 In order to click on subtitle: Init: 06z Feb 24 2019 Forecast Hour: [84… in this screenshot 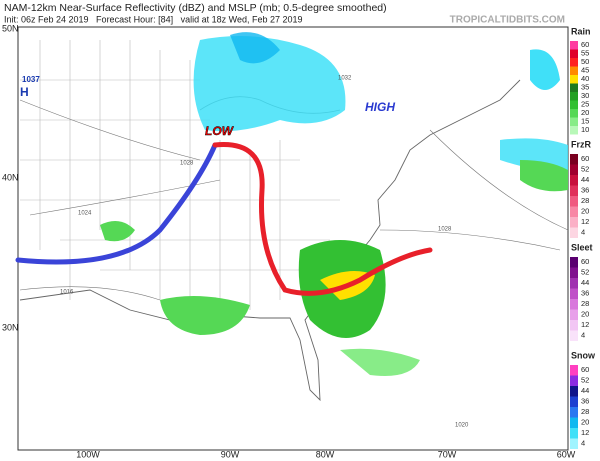, I will do `click(153, 19)`.